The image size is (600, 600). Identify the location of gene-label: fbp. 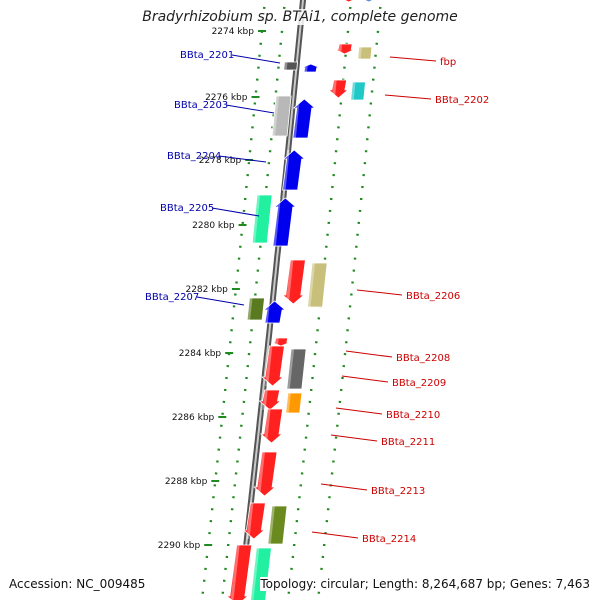
(448, 62).